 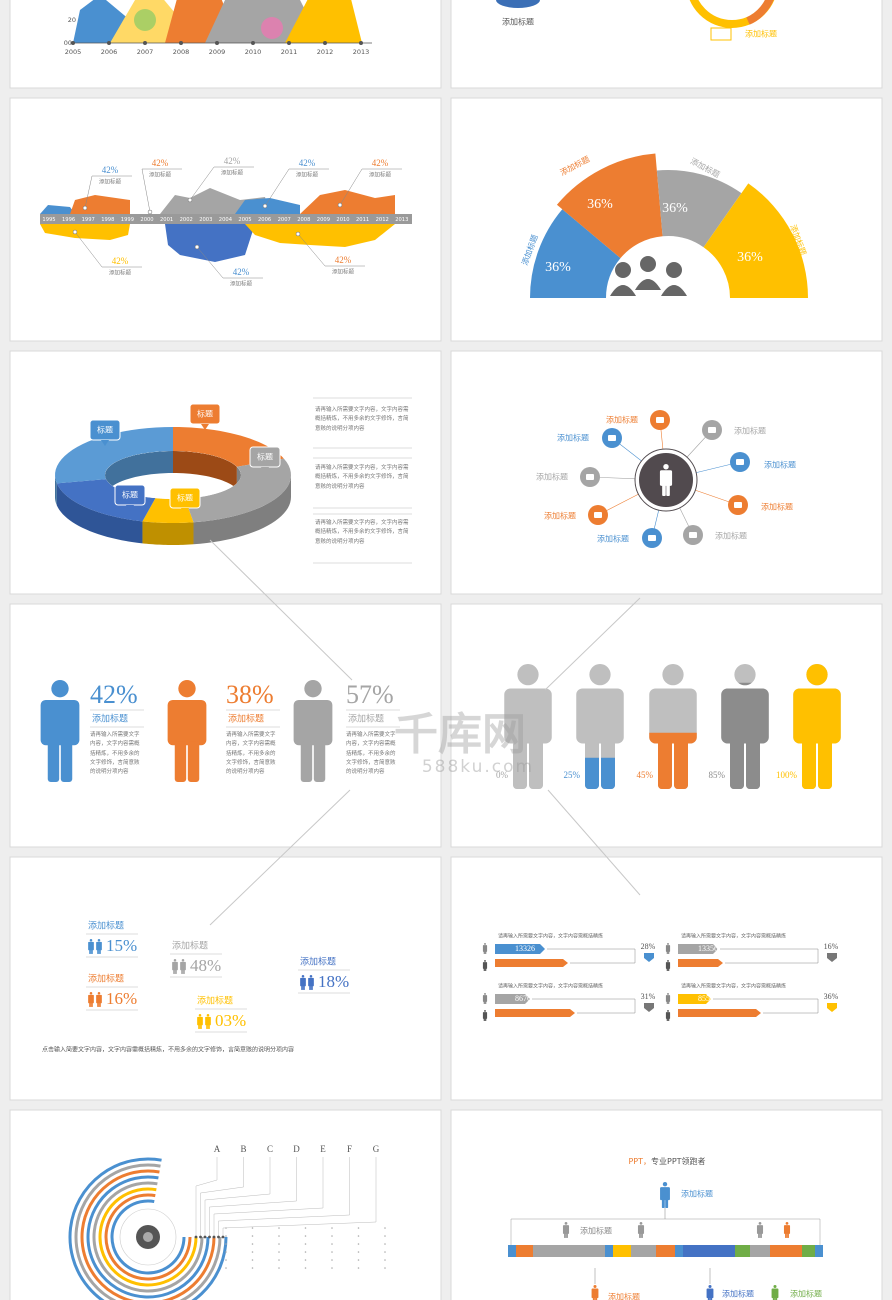 What do you see at coordinates (217, 1149) in the screenshot?
I see `letter: A` at bounding box center [217, 1149].